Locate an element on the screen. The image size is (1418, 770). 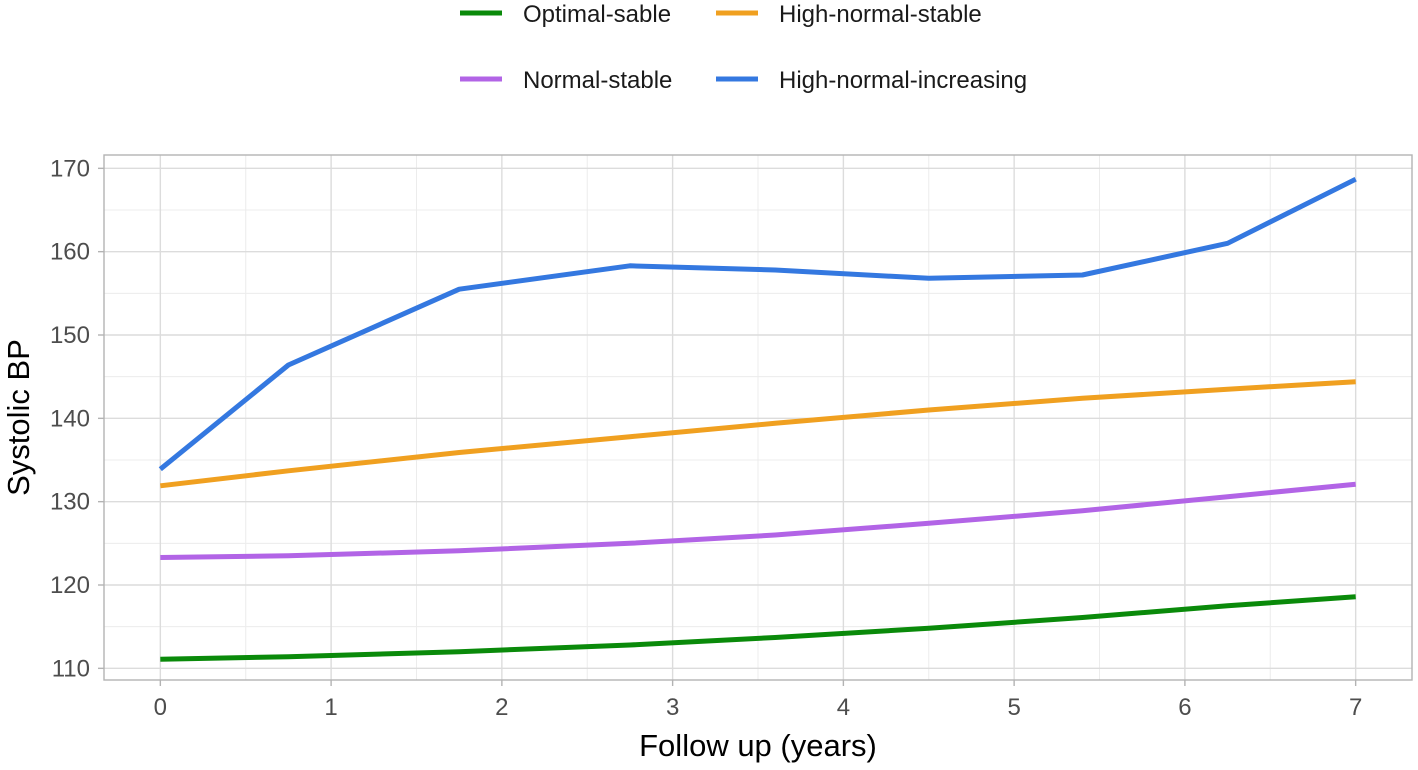
y-tick-label: 110 is located at coordinates (71, 668).